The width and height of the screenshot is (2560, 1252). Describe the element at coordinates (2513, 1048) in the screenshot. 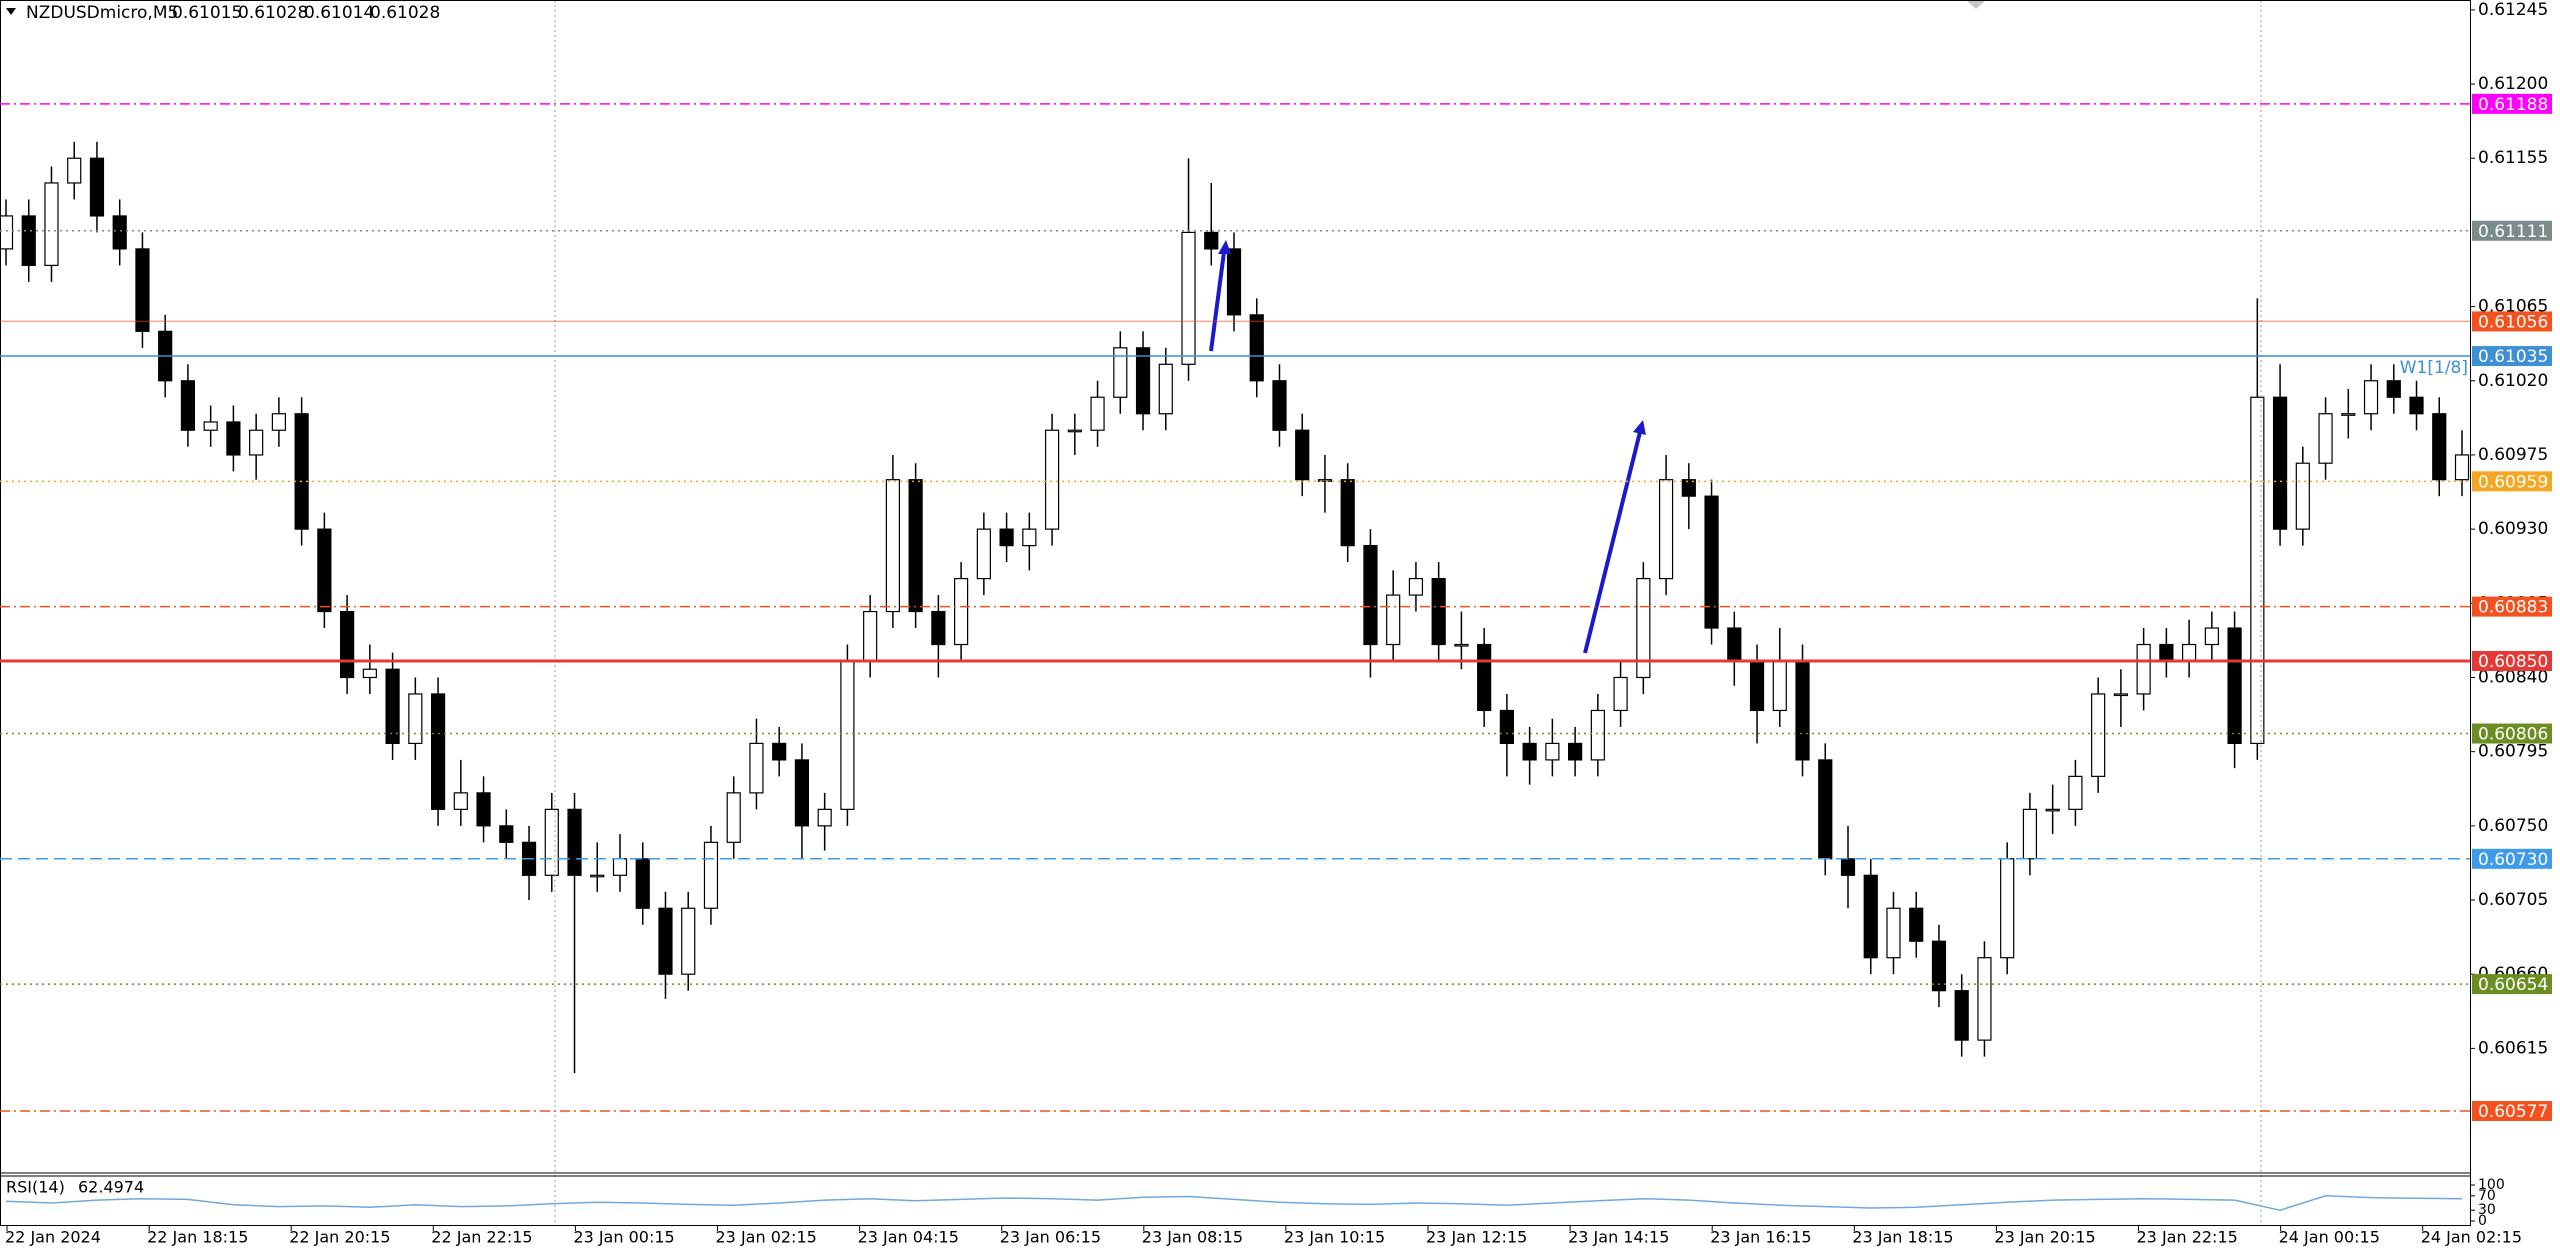

I see `y-tick-label: 0.60615` at that location.